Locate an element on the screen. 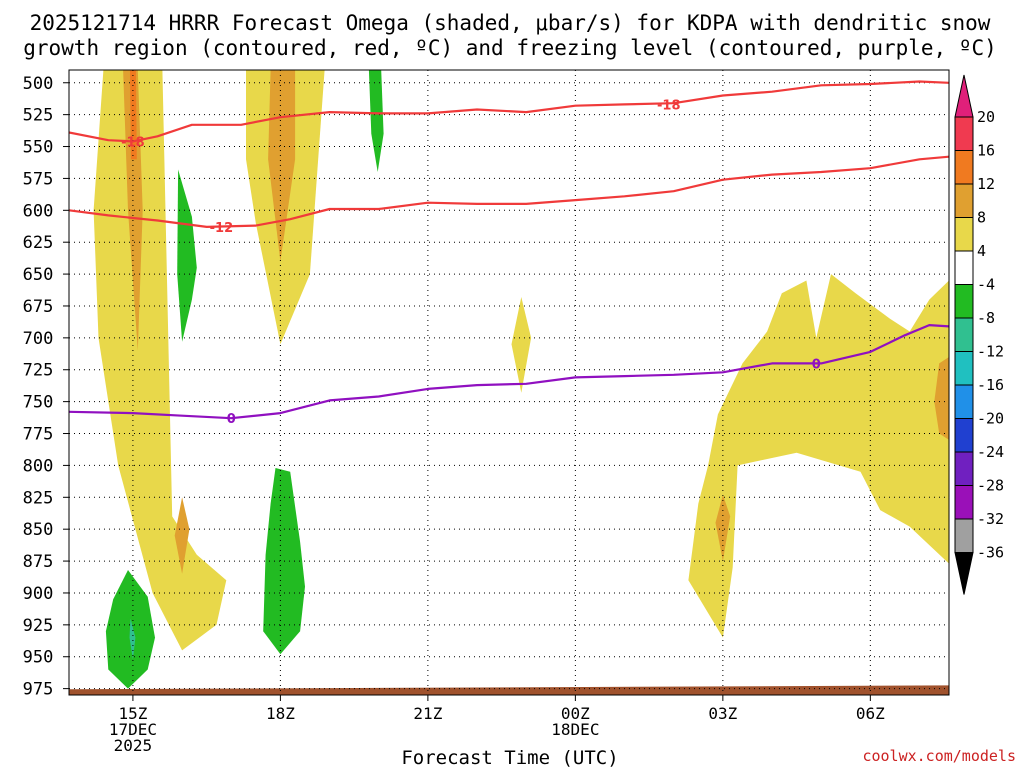 This screenshot has width=1024, height=768. colorbar-label--28: -28 is located at coordinates (990, 486).